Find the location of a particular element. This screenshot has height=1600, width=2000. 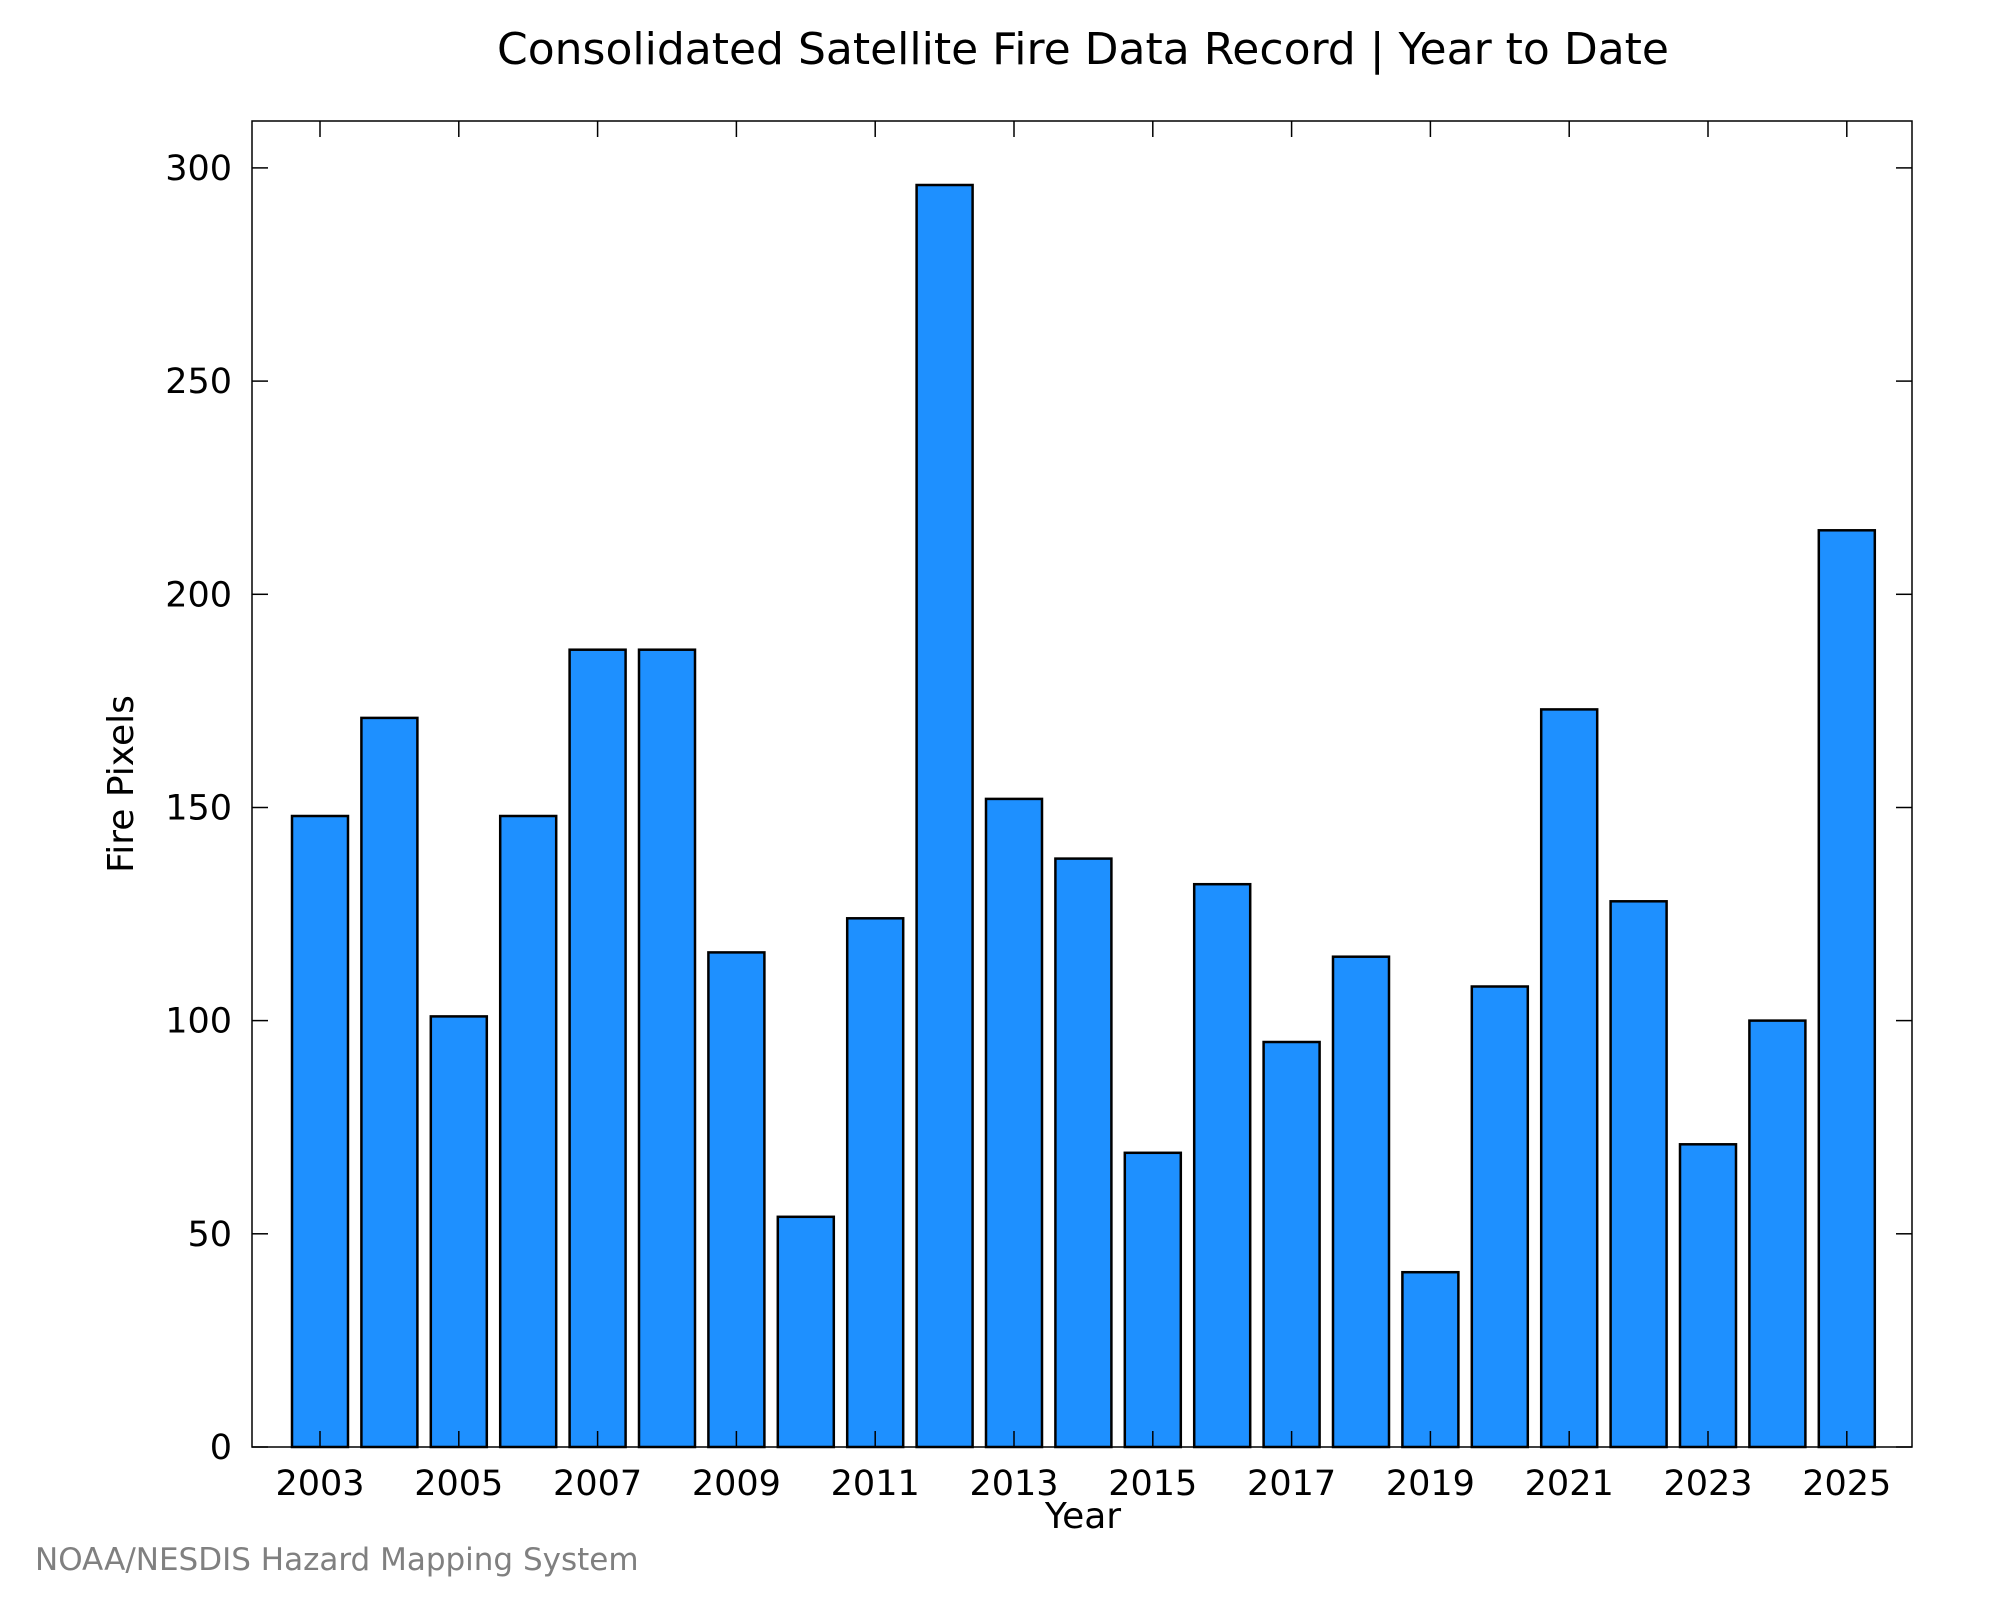

bar-2025 is located at coordinates (1847, 989).